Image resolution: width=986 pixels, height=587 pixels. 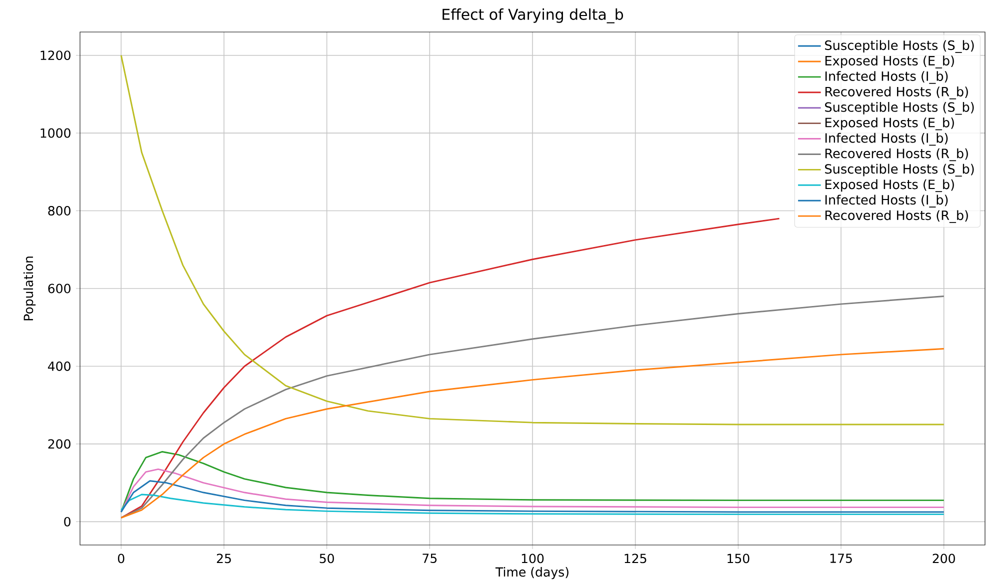 What do you see at coordinates (29, 288) in the screenshot?
I see `y-axis-title: Population` at bounding box center [29, 288].